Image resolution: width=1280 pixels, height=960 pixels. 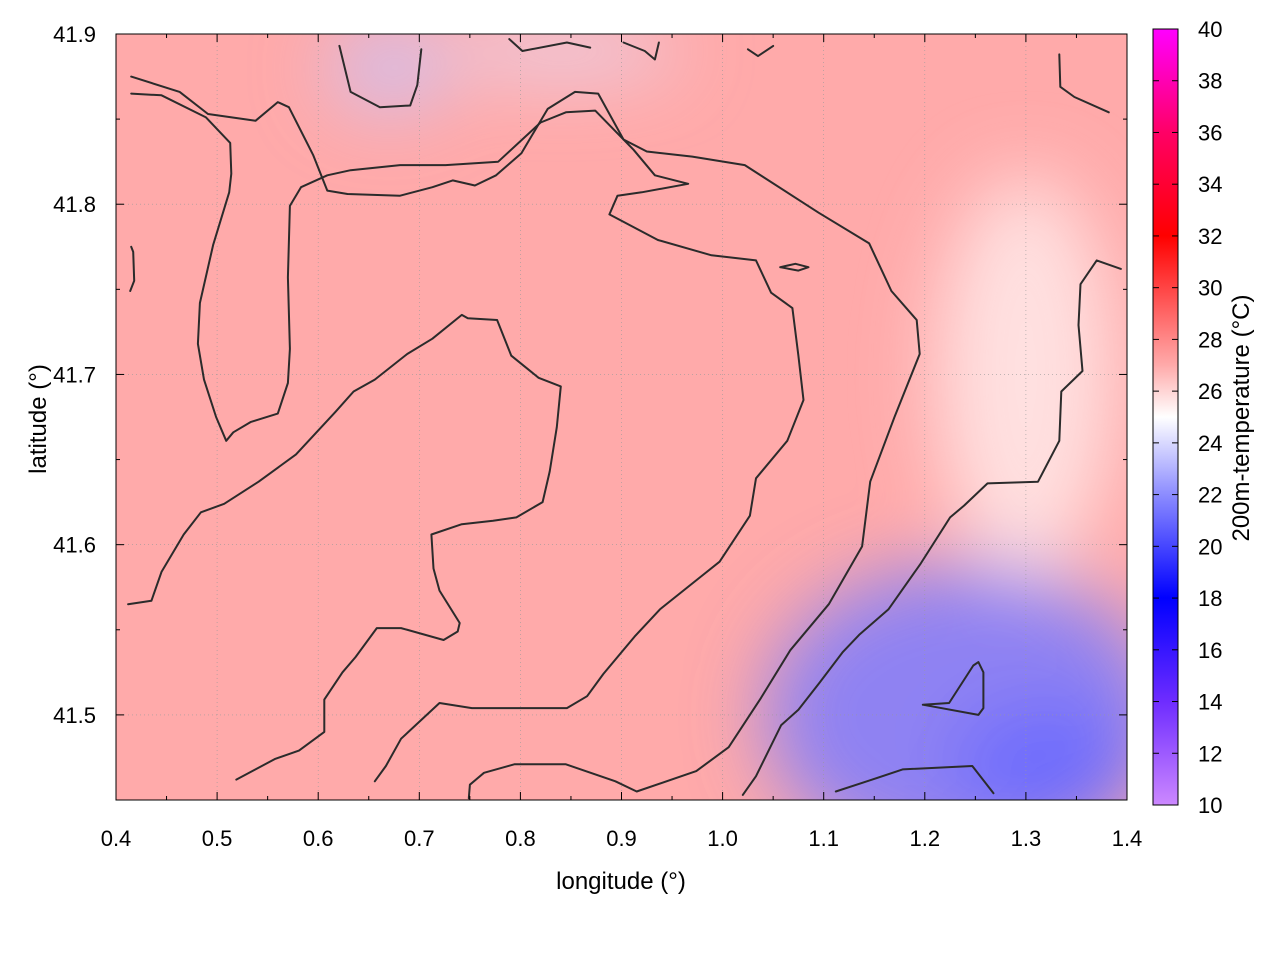 What do you see at coordinates (1210, 753) in the screenshot?
I see `colorbar-tick-label: 12` at bounding box center [1210, 753].